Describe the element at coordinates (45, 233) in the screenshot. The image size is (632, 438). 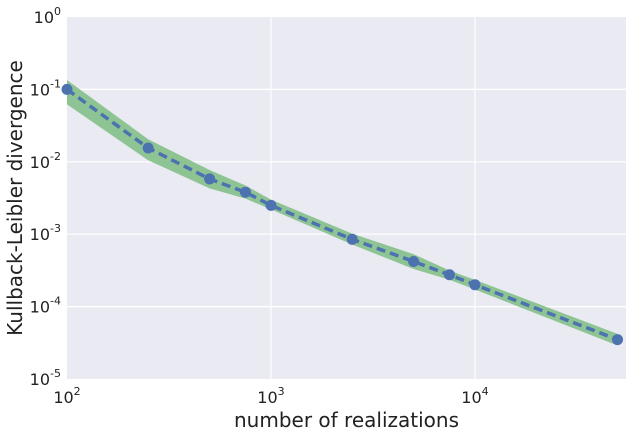
I see `y-tick-label: 10⁻³` at that location.